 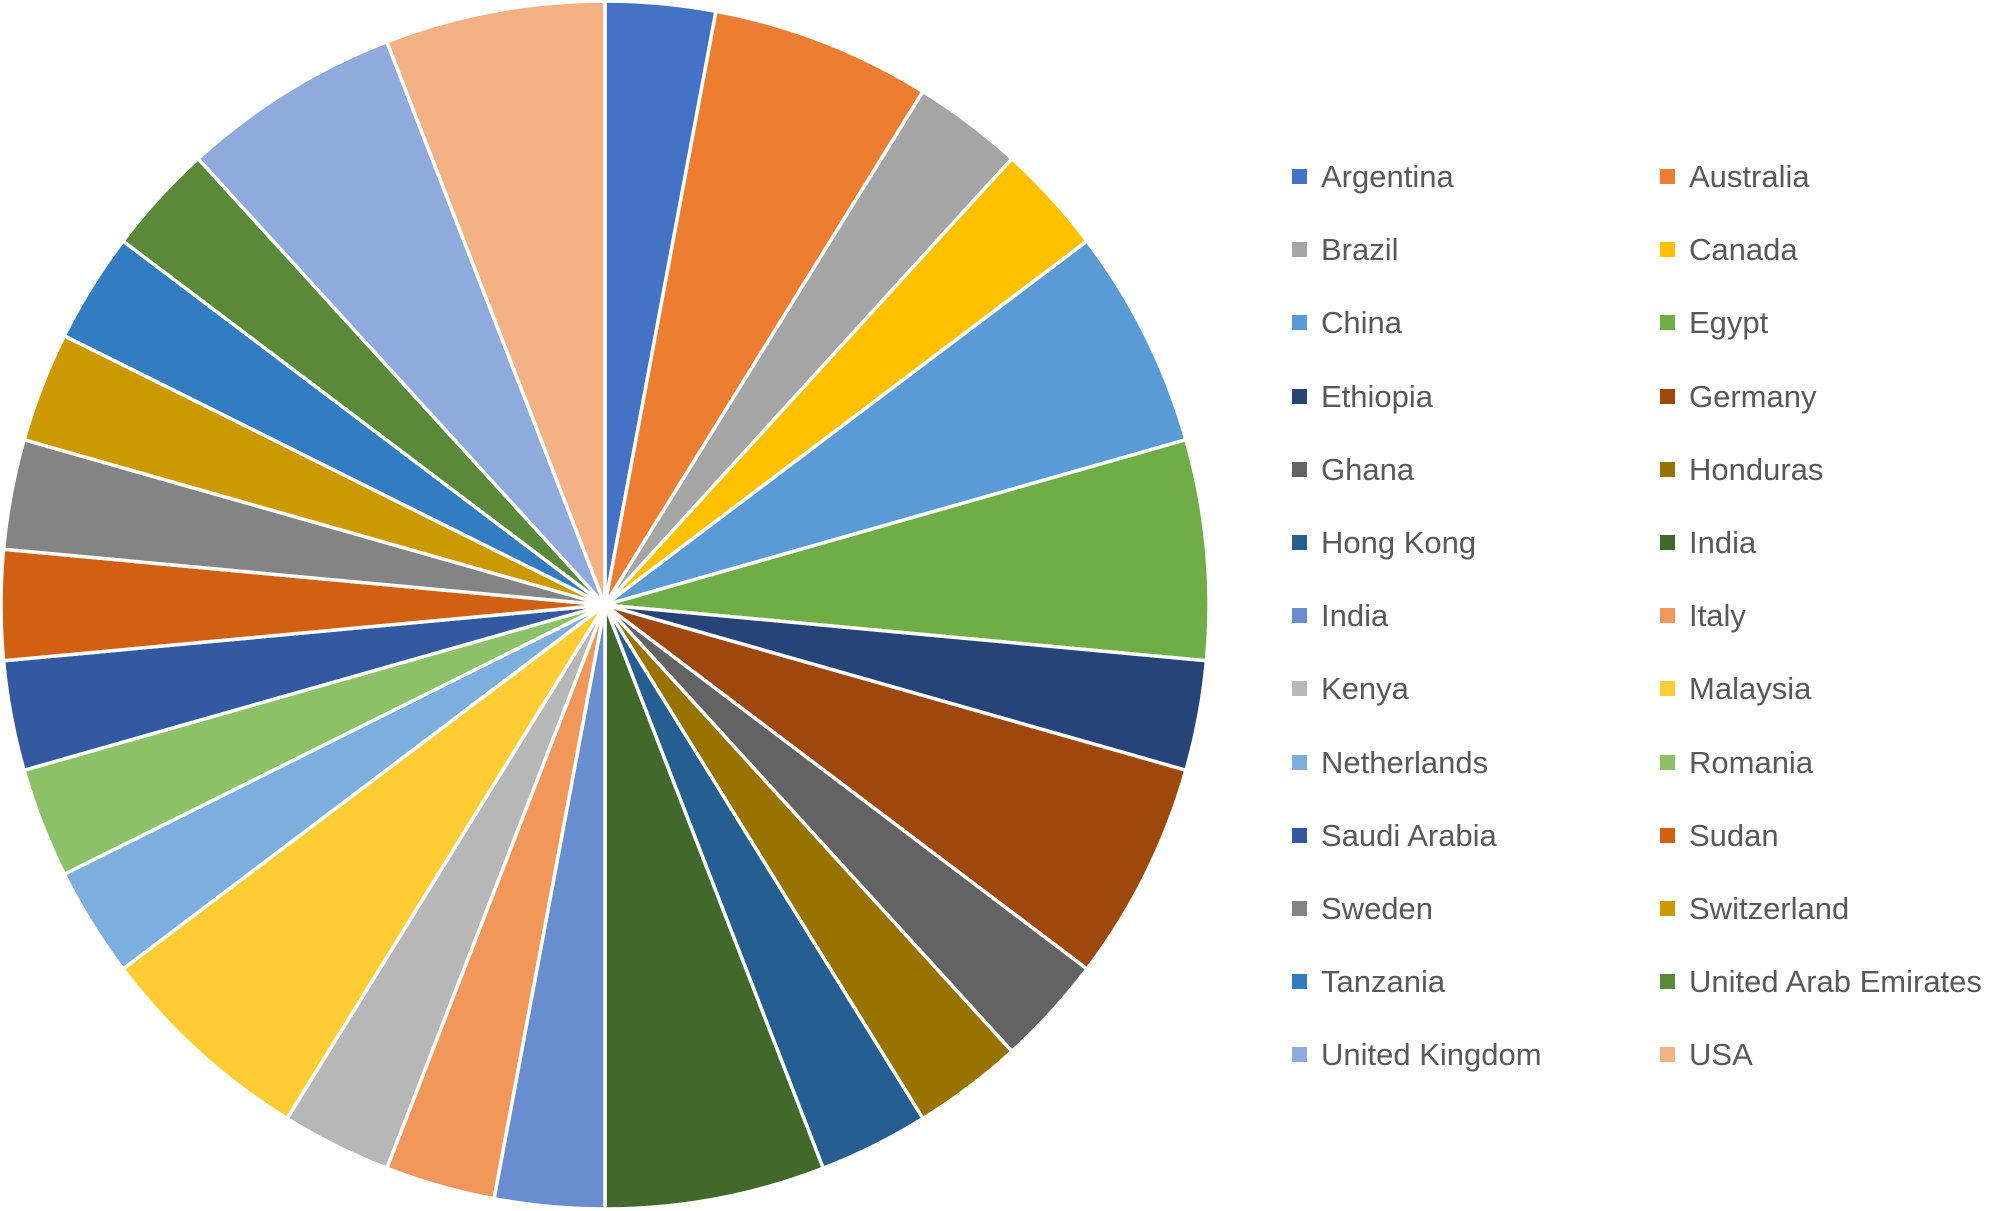 What do you see at coordinates (1409, 835) in the screenshot?
I see `legend-label: Saudi Arabia` at bounding box center [1409, 835].